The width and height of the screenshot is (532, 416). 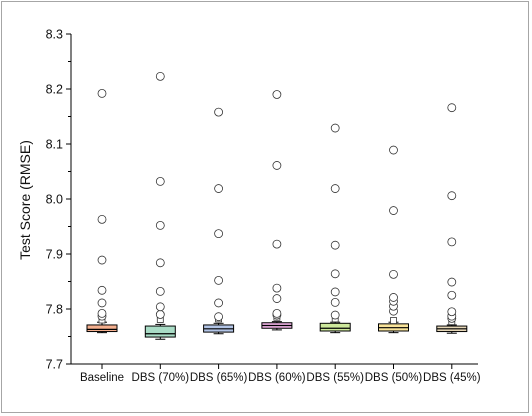 I want to click on y-axis-title: Test Score (RMSE), so click(x=25, y=200).